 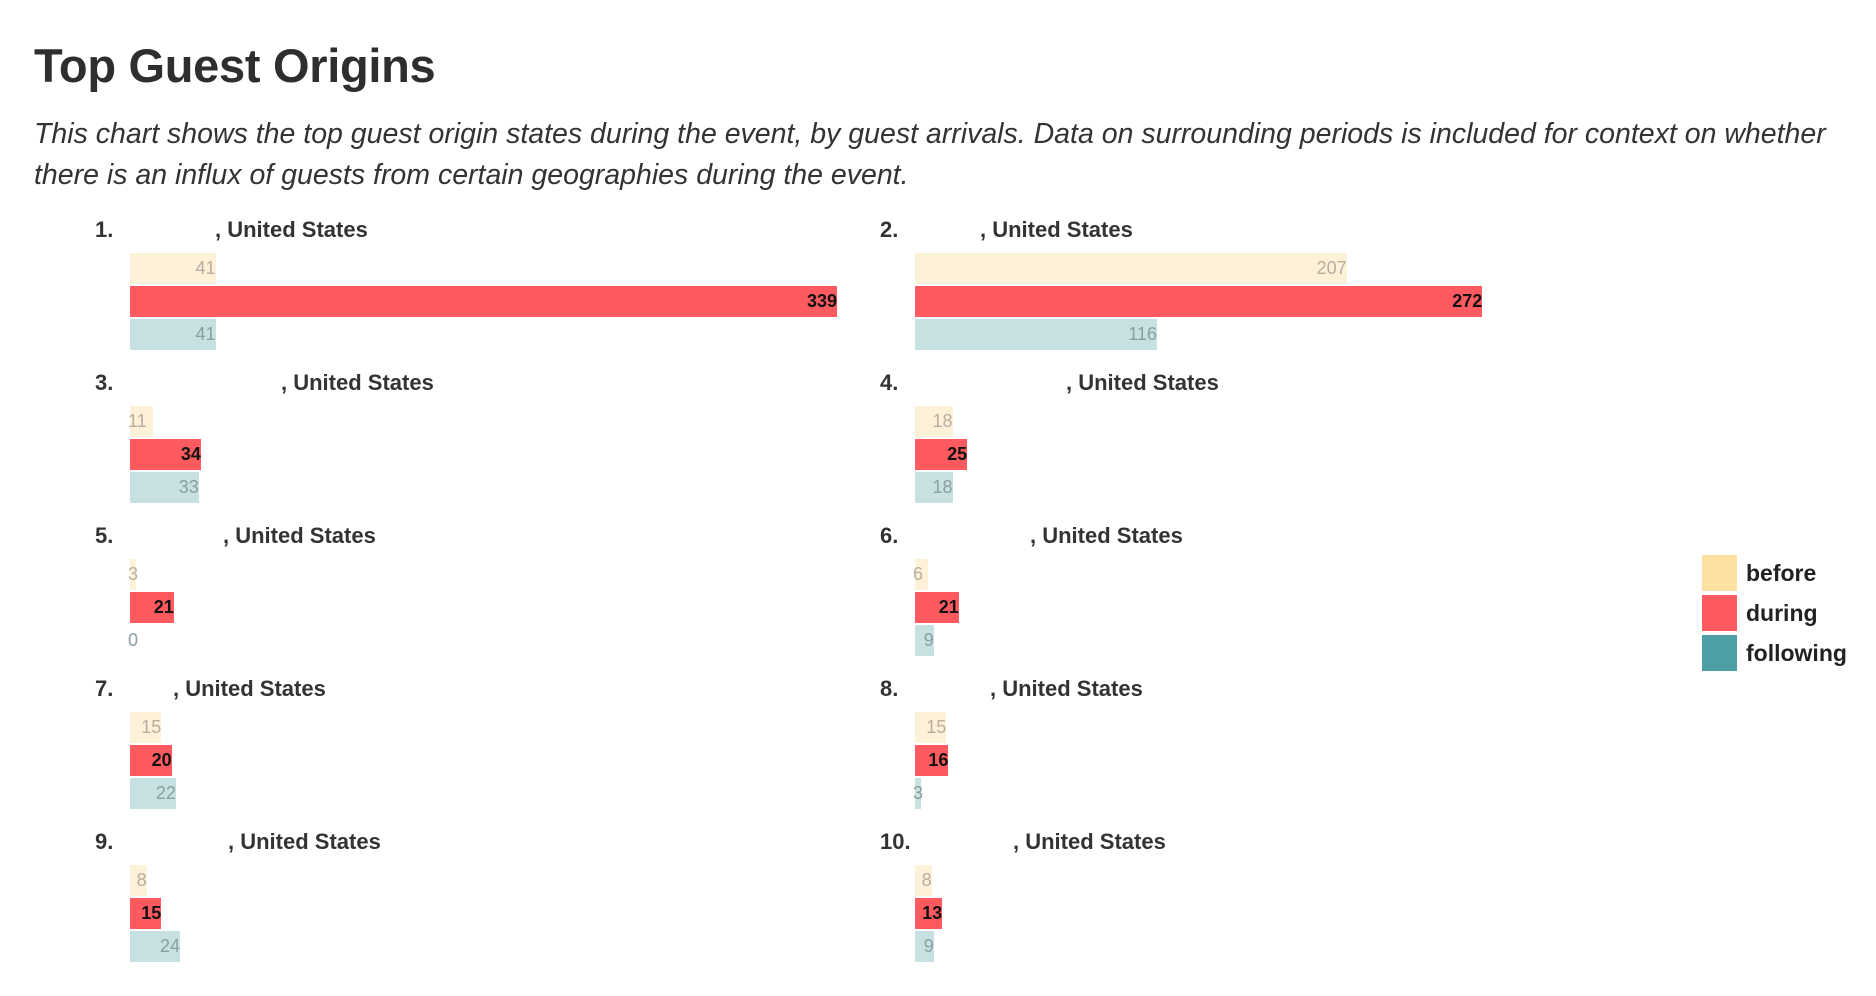 I want to click on bar-value-label-before: 207, so click(x=1331, y=268).